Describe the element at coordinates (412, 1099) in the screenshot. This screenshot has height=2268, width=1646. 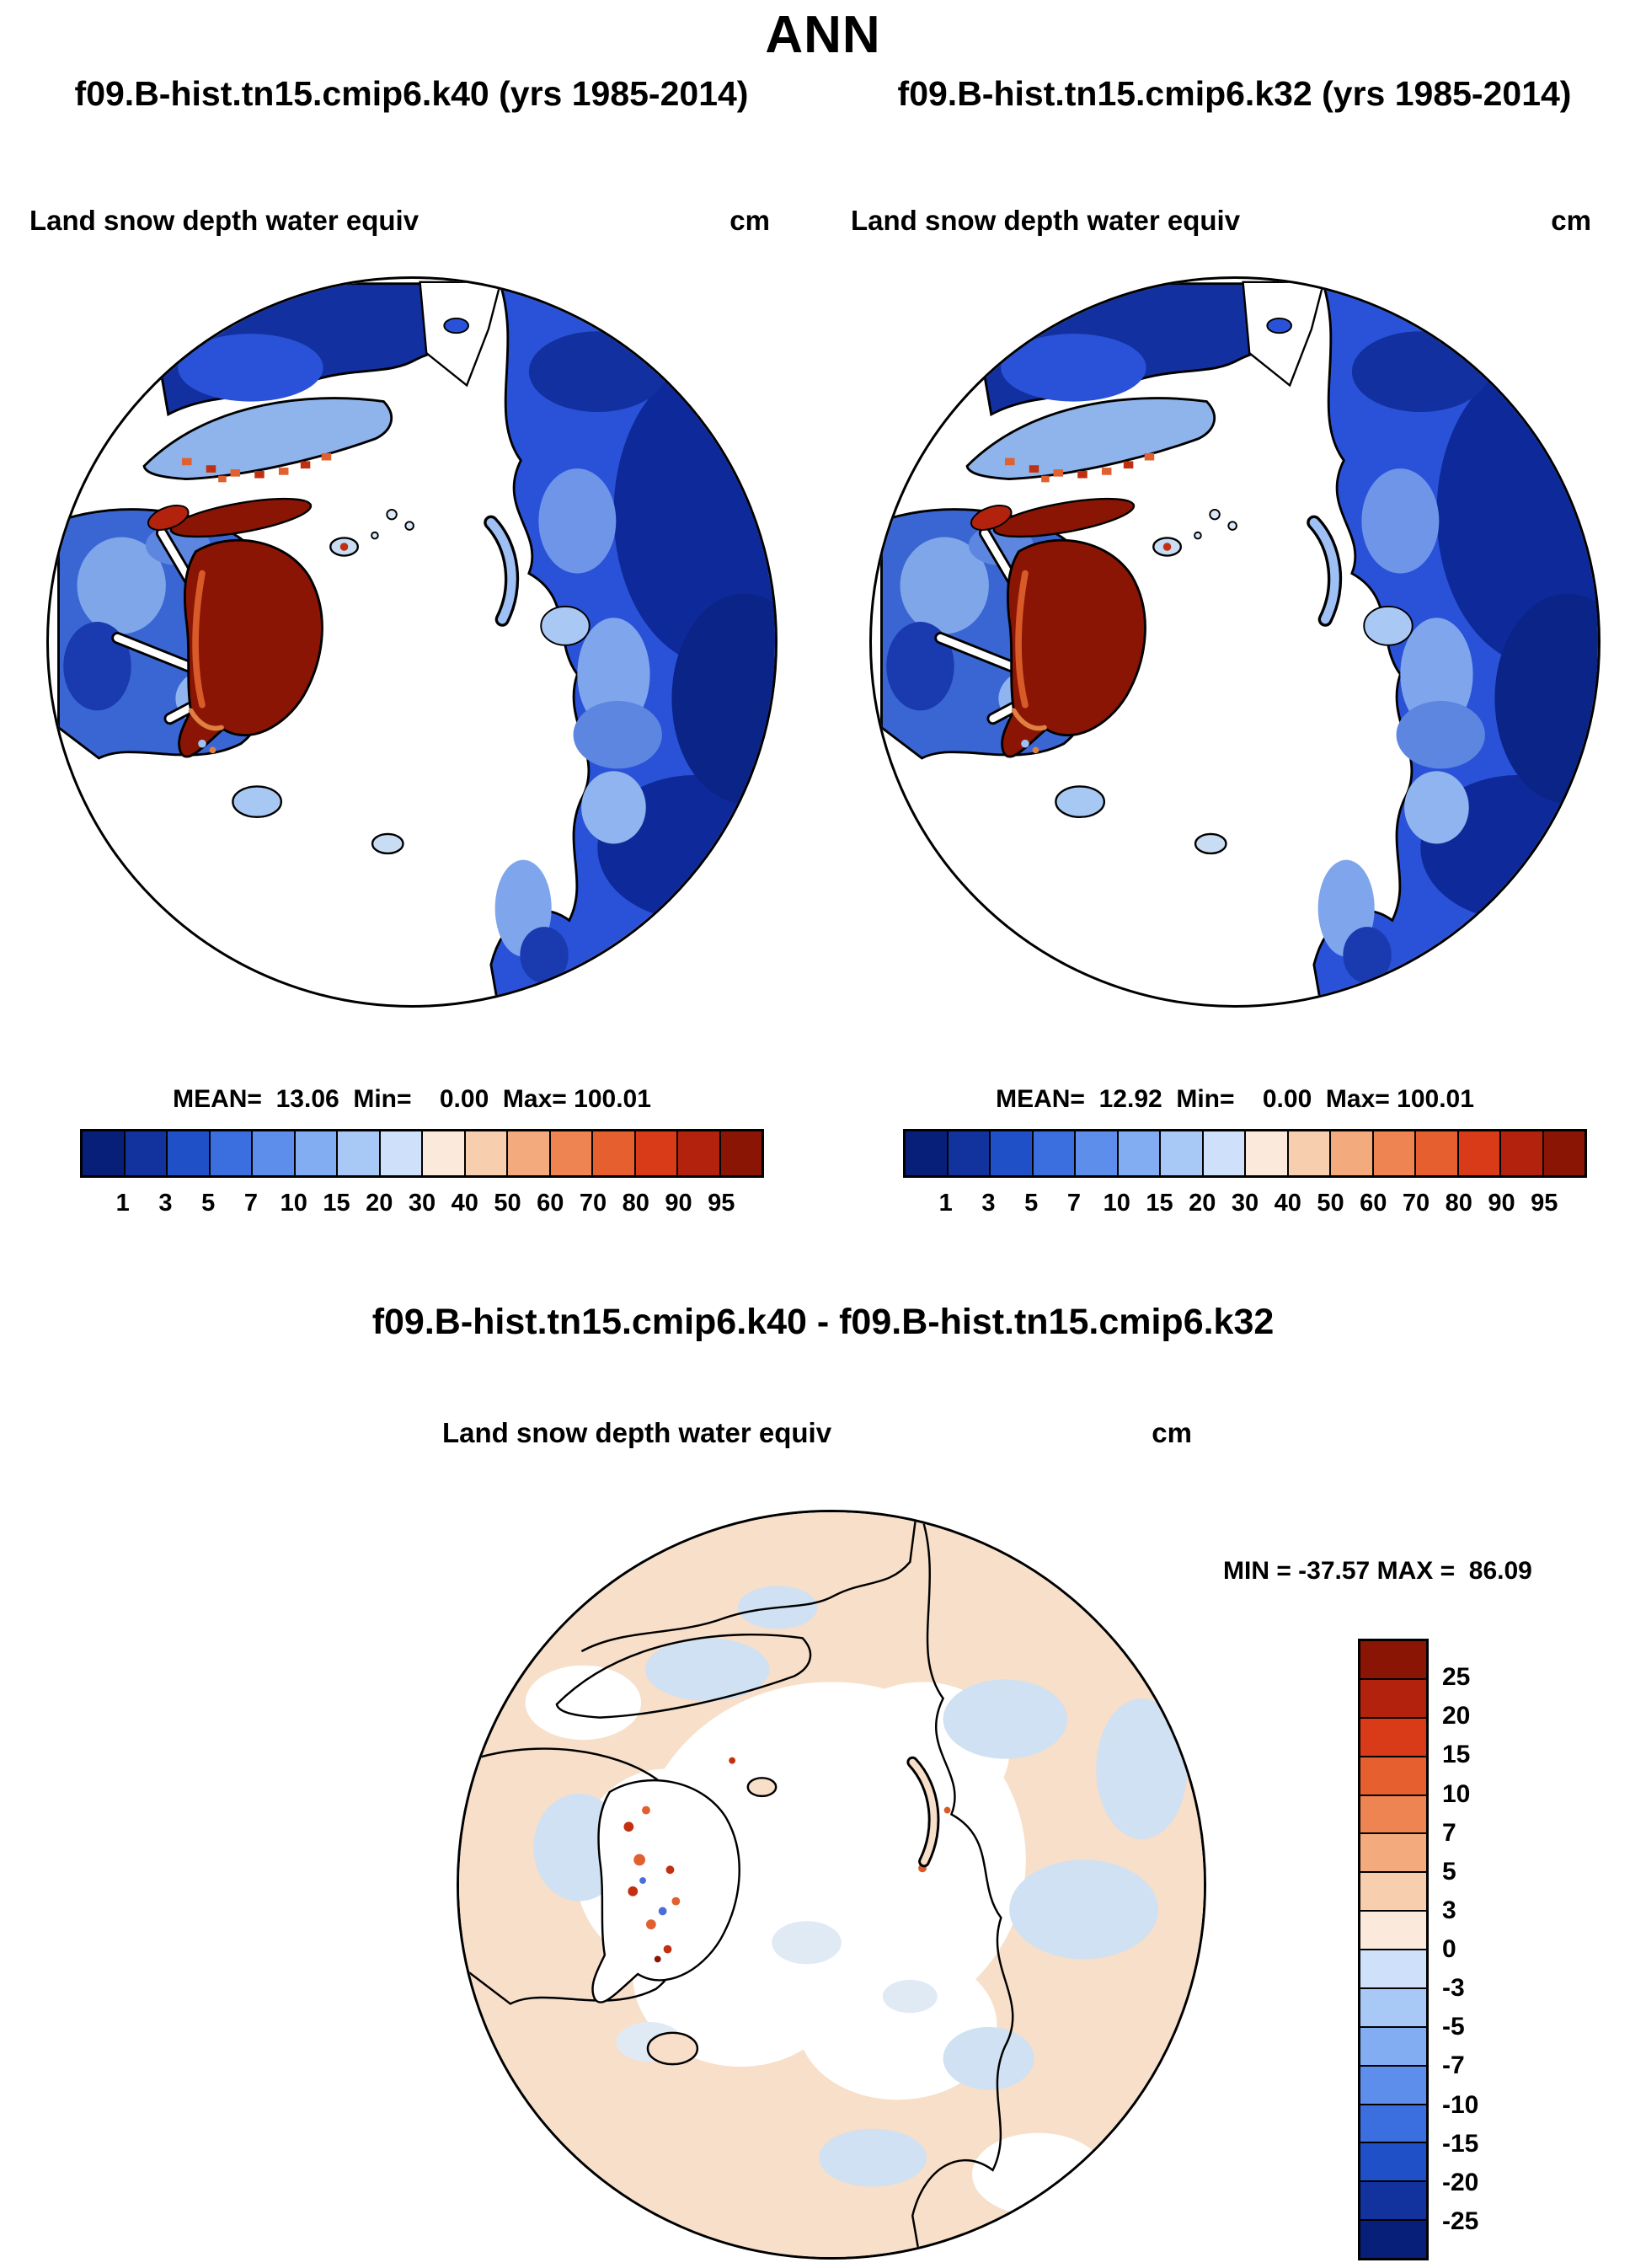
I see `left-stats-line: MEAN= 13.06 Min= 0.00 Max= 100.01` at that location.